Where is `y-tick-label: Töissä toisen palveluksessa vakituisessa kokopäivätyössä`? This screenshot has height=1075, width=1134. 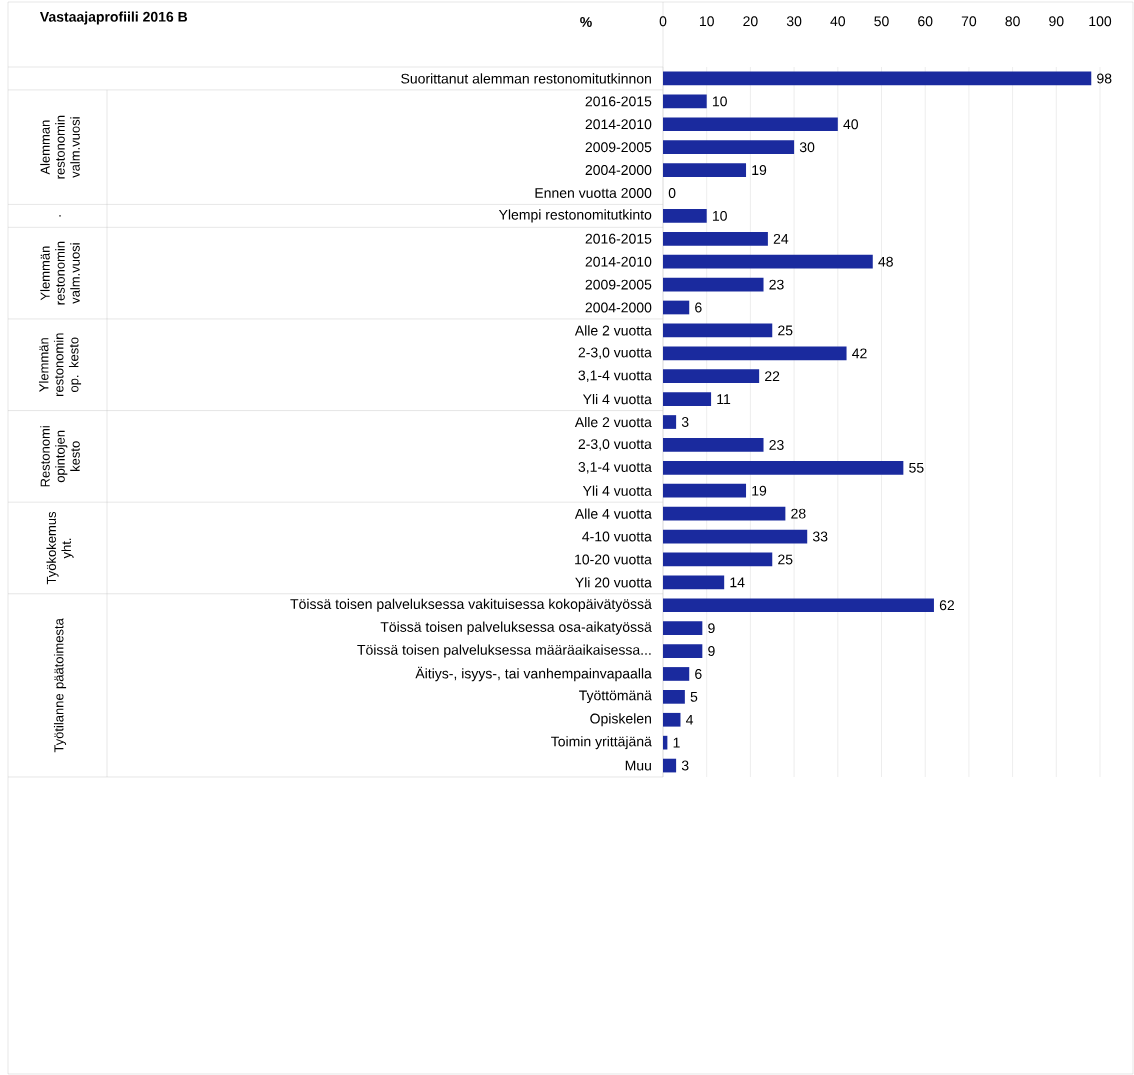 y-tick-label: Töissä toisen palveluksessa vakituisessa kokopäivätyössä is located at coordinates (471, 605).